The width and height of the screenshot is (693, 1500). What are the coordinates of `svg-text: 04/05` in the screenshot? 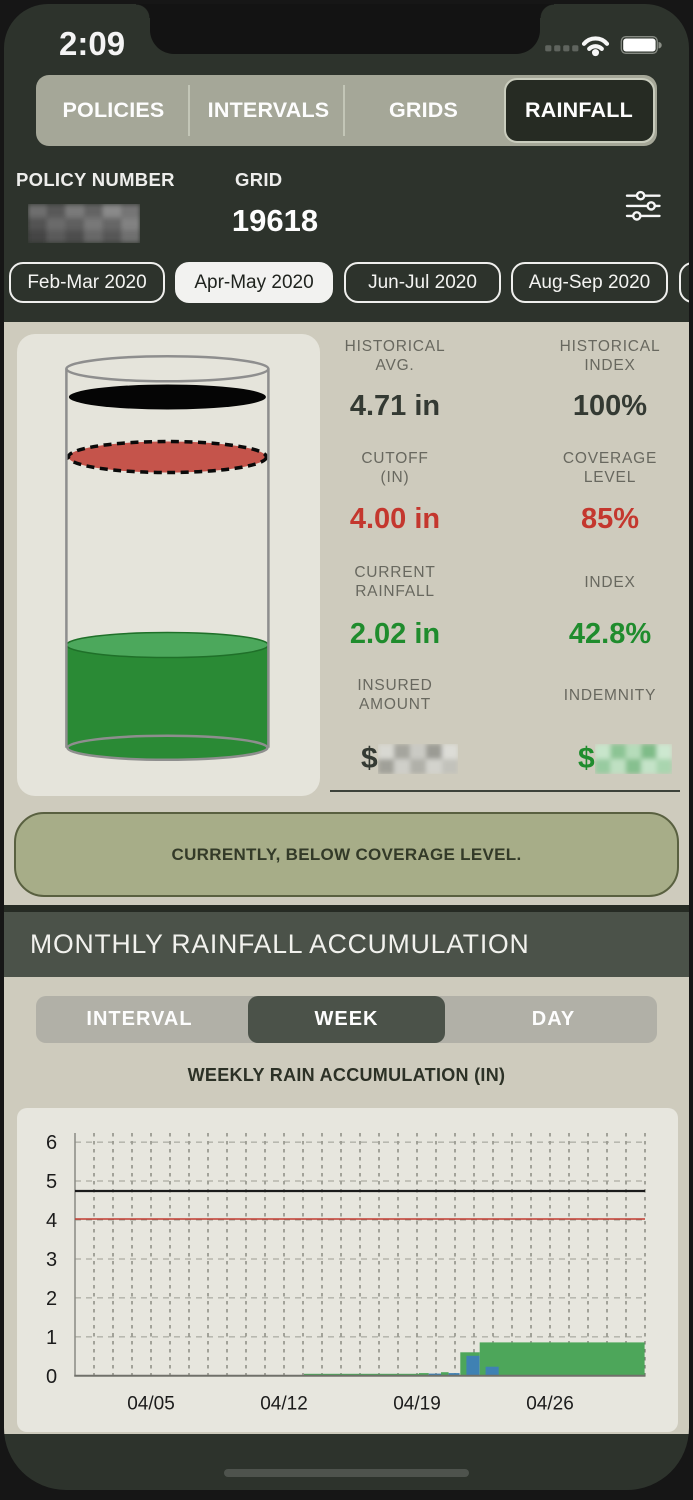 It's located at (151, 1404).